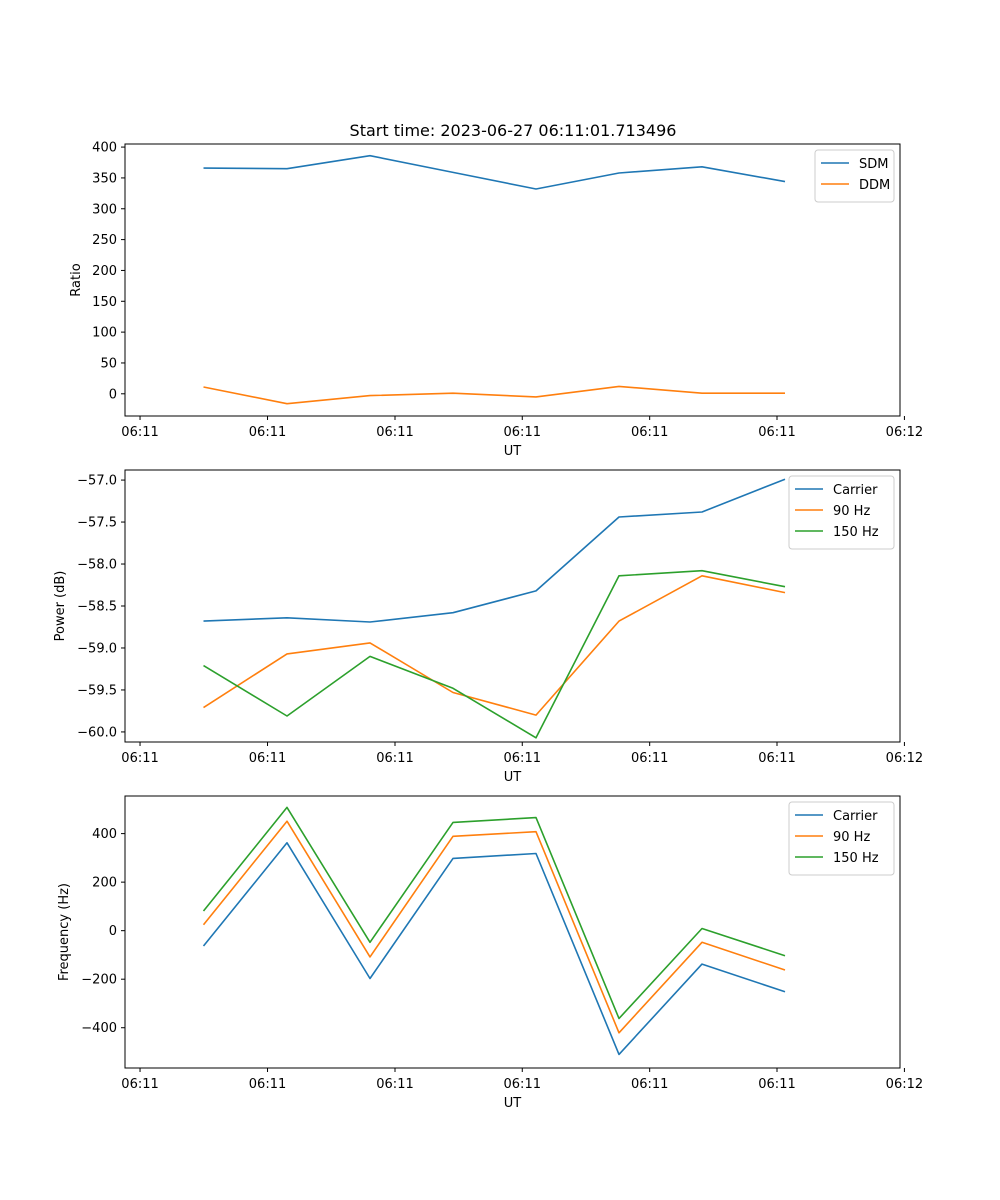  Describe the element at coordinates (76, 279) in the screenshot. I see `y-axis-label: Ratio` at that location.